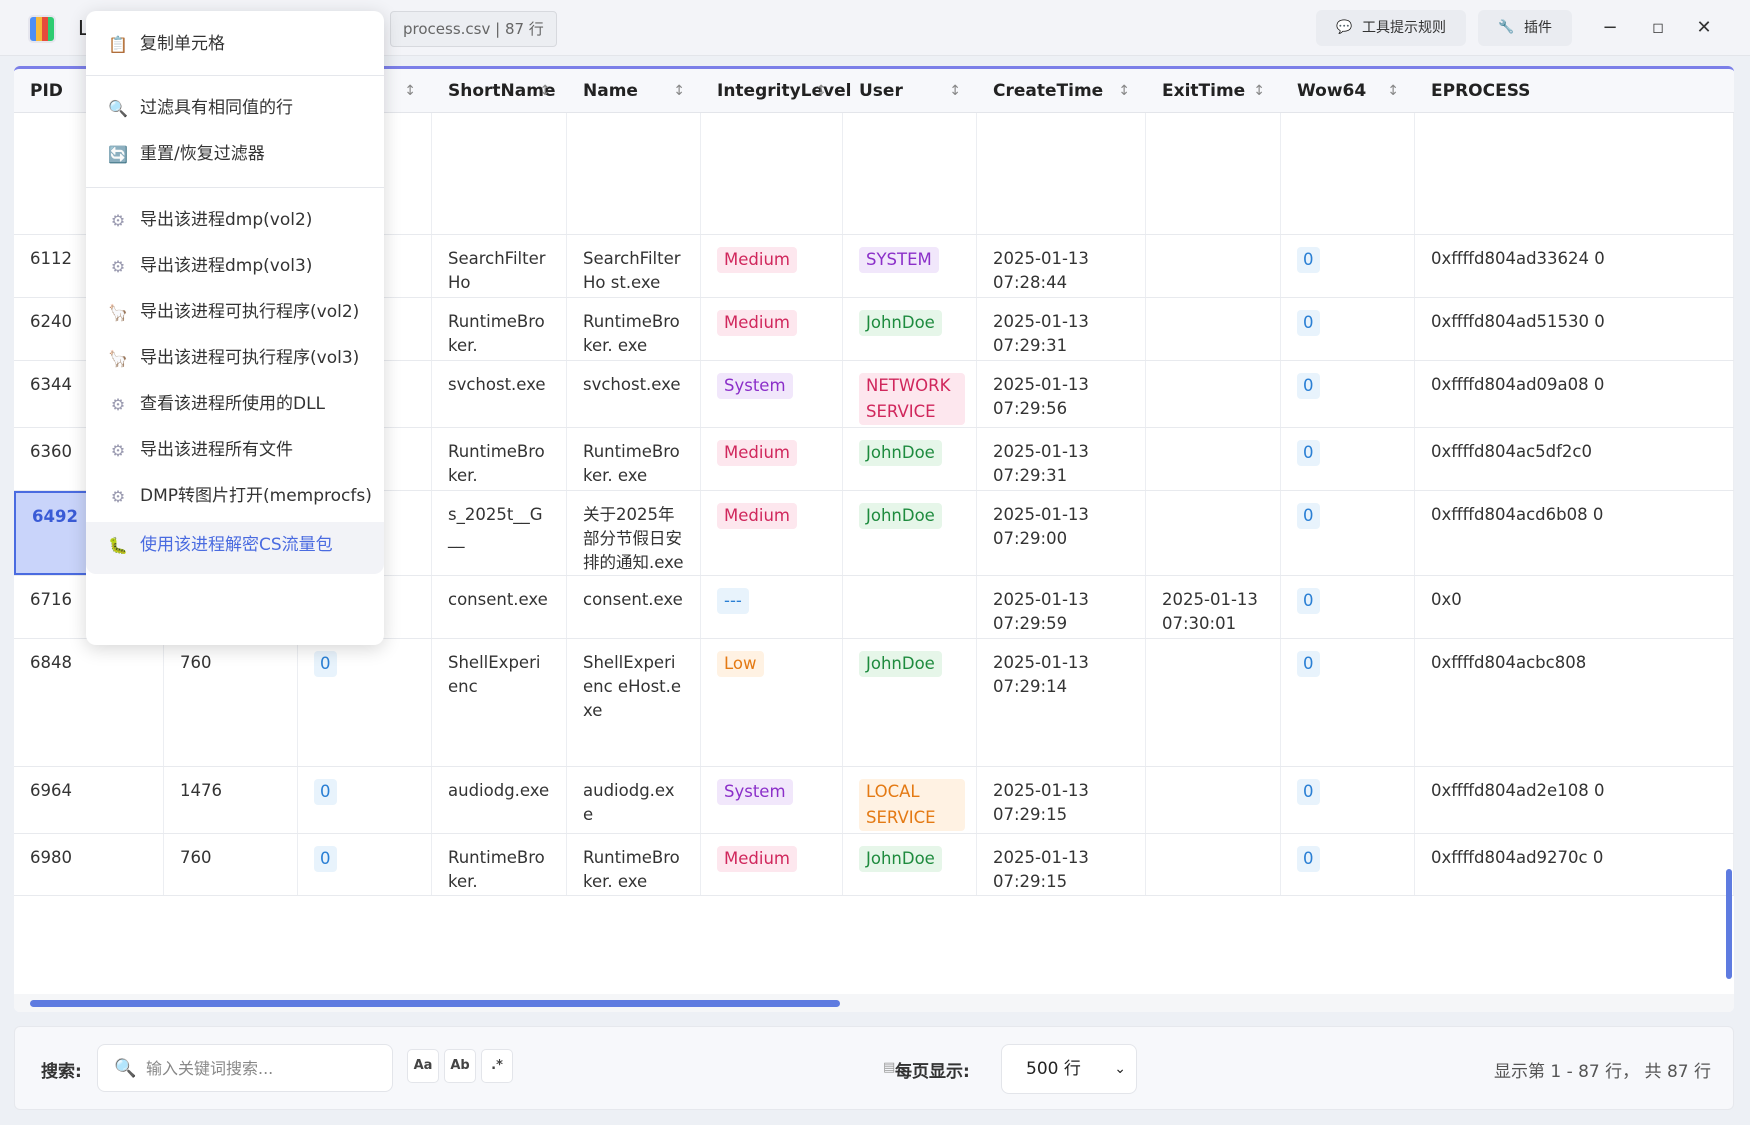  What do you see at coordinates (1069, 1069) in the screenshot?
I see `per-page-select: 500 行 ⌄` at bounding box center [1069, 1069].